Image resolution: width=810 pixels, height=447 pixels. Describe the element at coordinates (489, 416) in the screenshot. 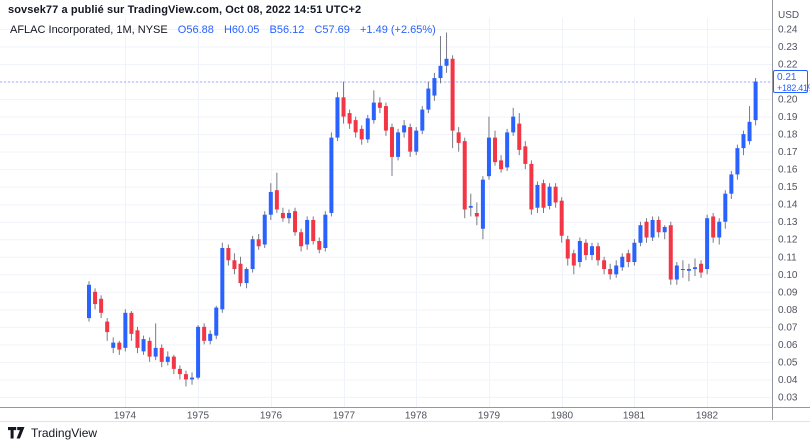

I see `x-tick-label: 1979` at that location.